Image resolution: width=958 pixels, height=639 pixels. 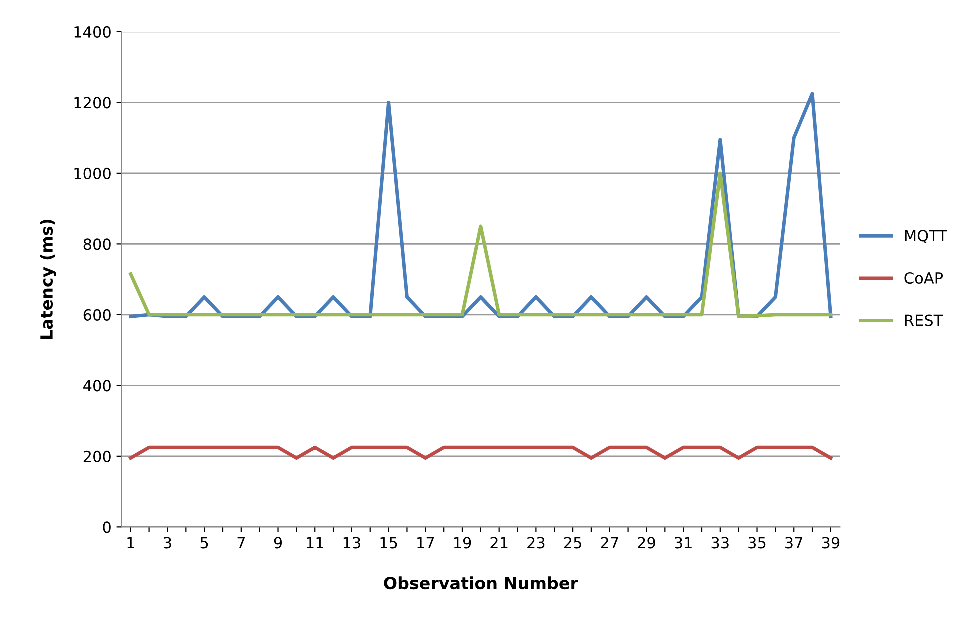 I want to click on x-tick-label: 23, so click(x=536, y=543).